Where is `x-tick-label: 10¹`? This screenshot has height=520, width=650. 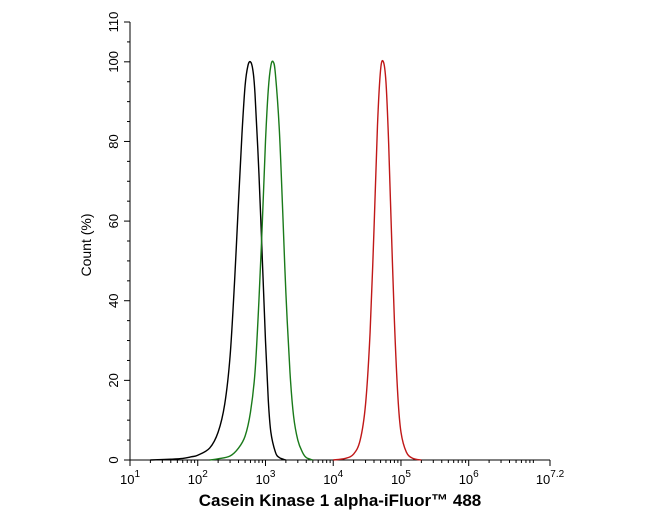 x-tick-label: 10¹ is located at coordinates (130, 478).